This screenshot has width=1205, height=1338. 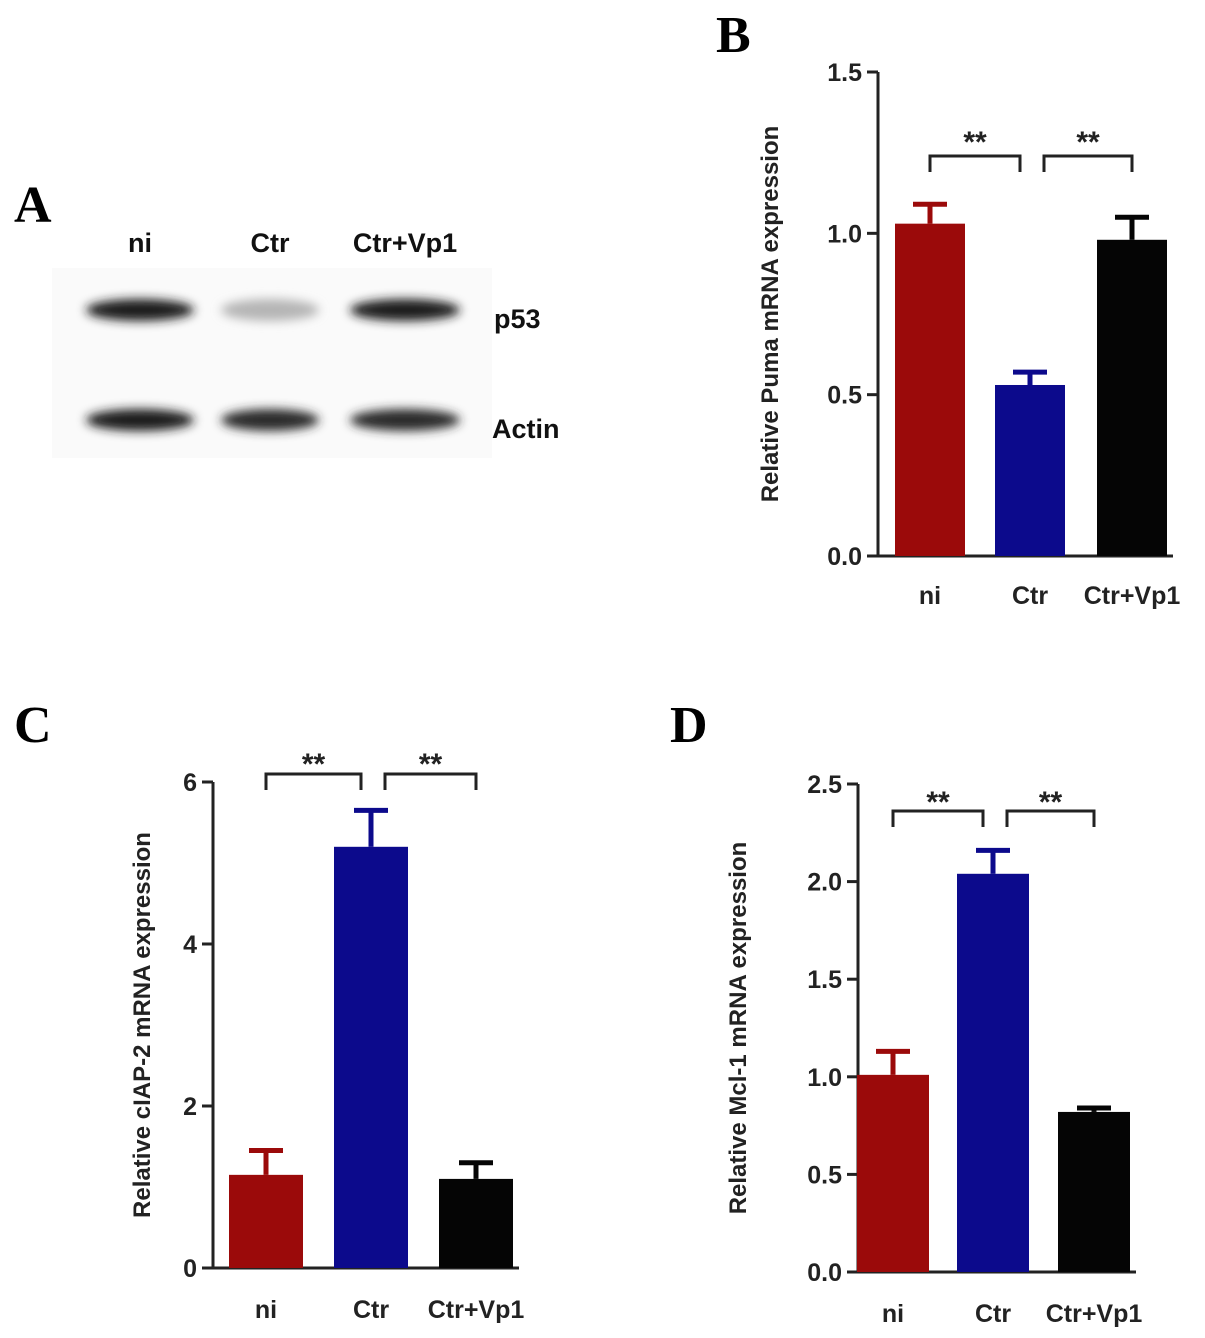 What do you see at coordinates (323, 371) in the screenshot?
I see `blot-bands: p53 Actin` at bounding box center [323, 371].